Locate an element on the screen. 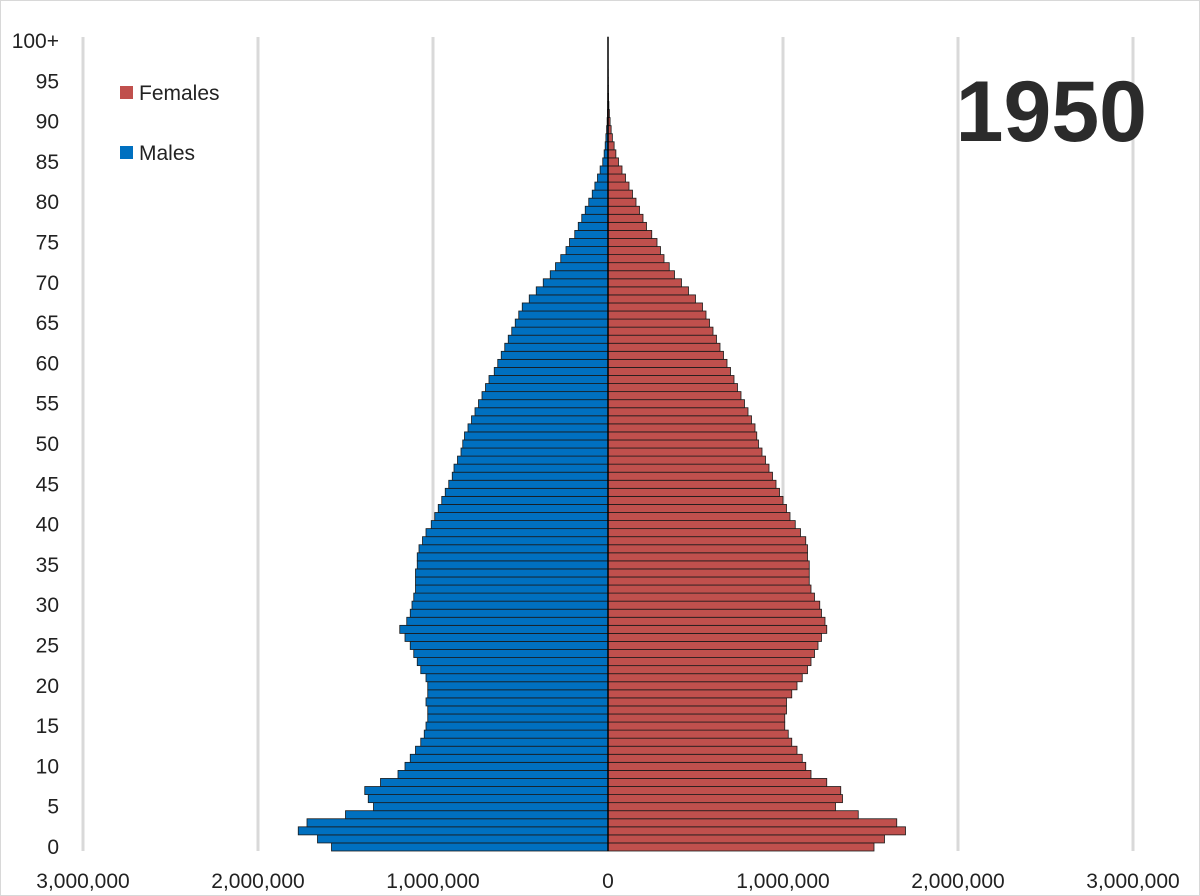 The height and width of the screenshot is (896, 1200). y-tick-label: 35 is located at coordinates (47, 565).